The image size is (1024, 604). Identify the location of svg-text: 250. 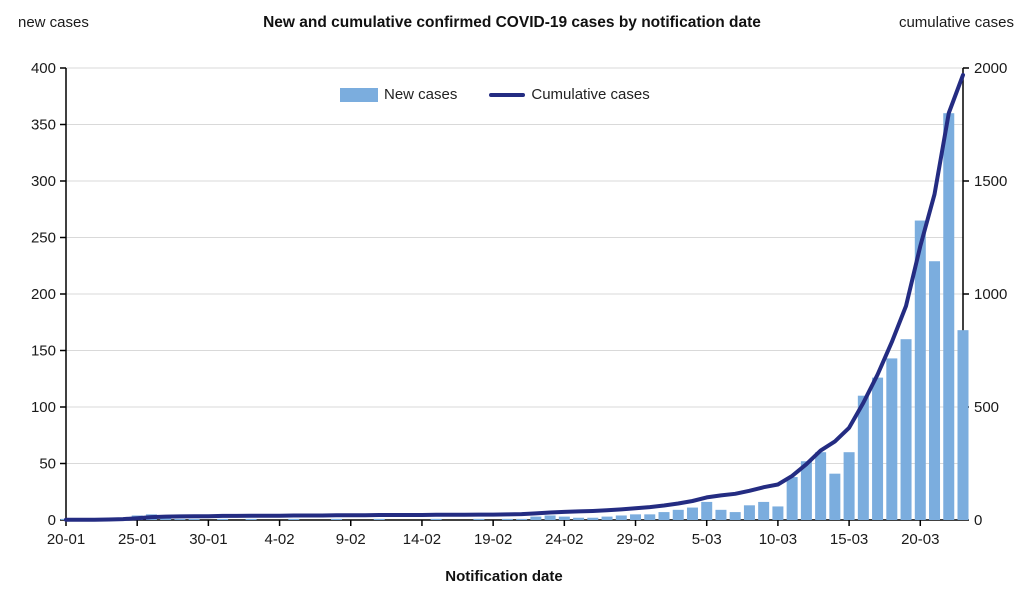
(43, 238).